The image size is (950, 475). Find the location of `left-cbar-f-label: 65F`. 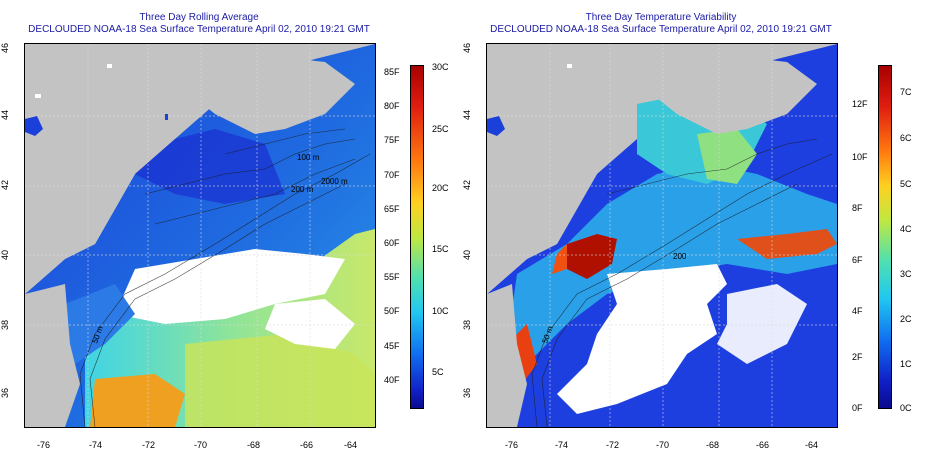

left-cbar-f-label: 65F is located at coordinates (392, 209).